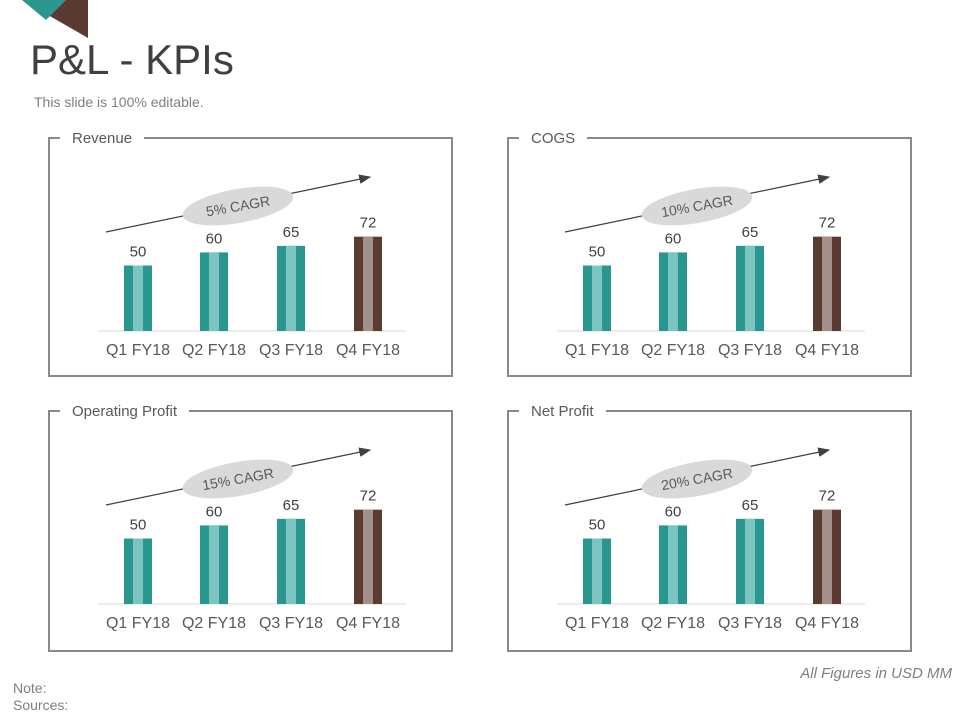 The width and height of the screenshot is (960, 720). I want to click on cagr-badge: 15% CAGR, so click(238, 479).